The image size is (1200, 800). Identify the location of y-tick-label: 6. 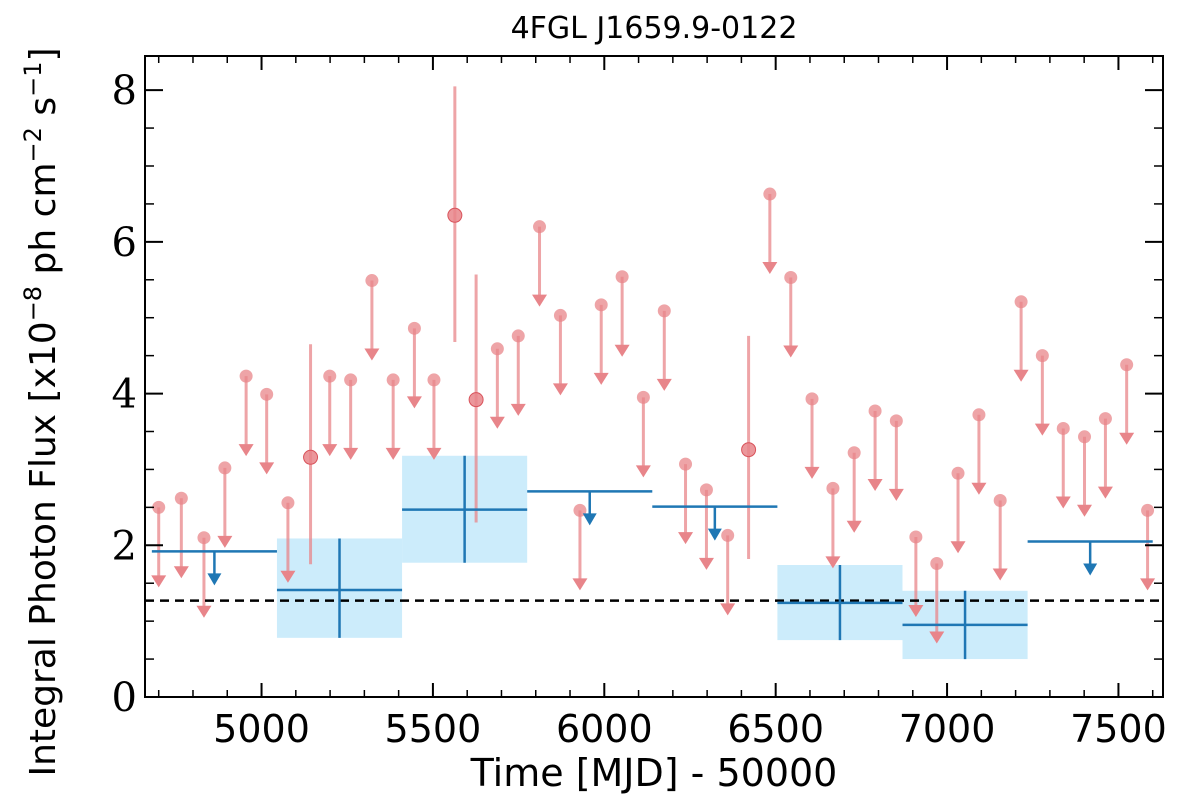
(124, 243).